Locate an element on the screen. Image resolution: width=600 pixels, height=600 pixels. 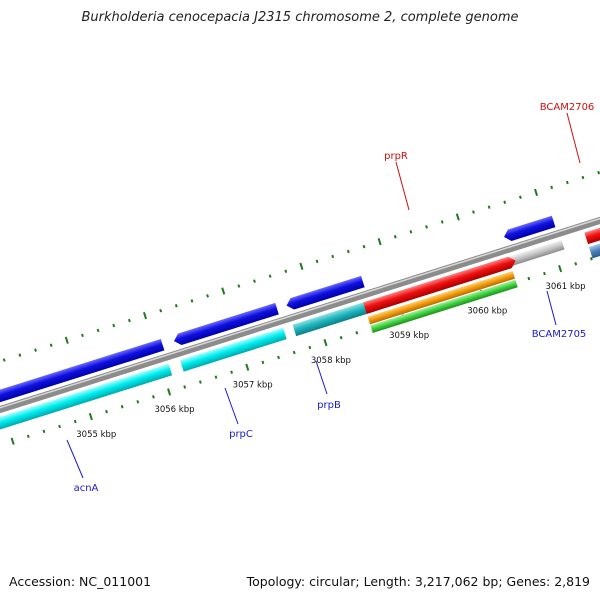
gene-label-prpB: prpB is located at coordinates (329, 405).